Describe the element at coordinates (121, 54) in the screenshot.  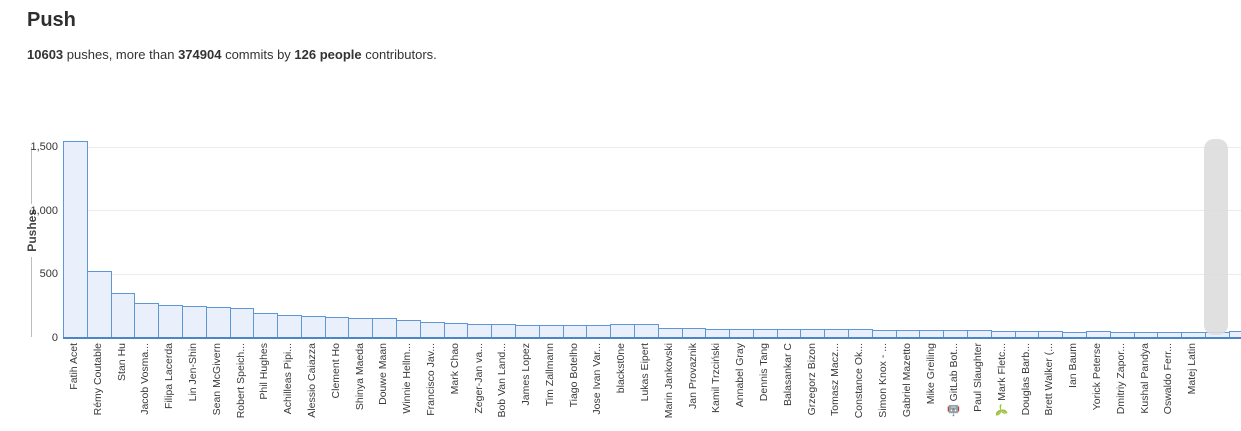
I see `summary-segment: pushes, more than` at that location.